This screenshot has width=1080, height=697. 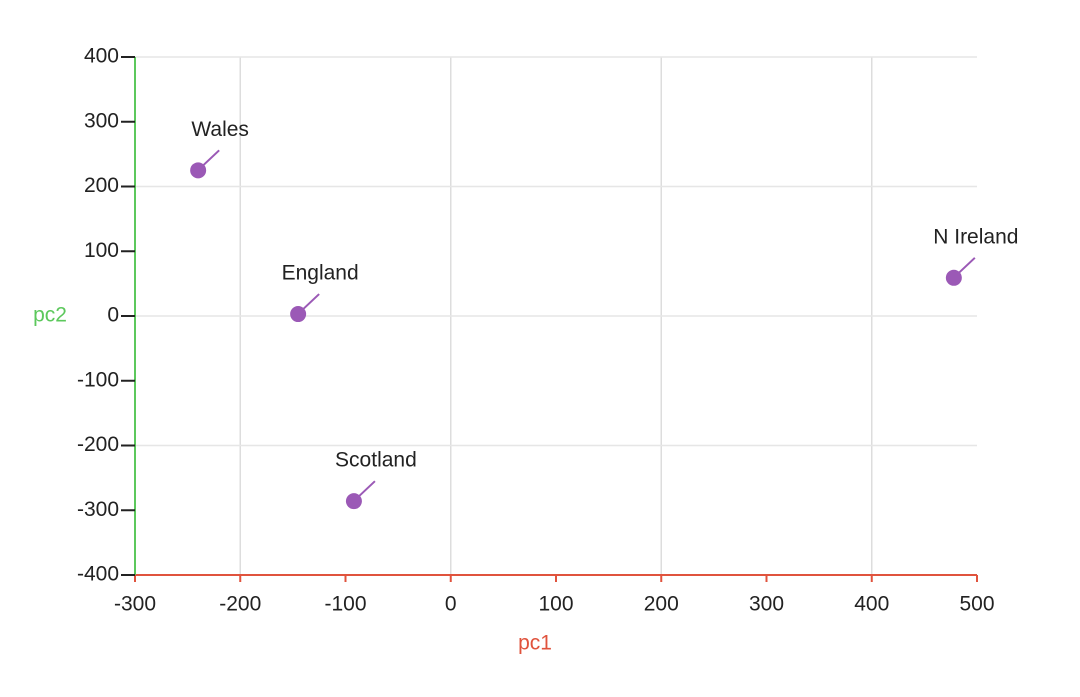 I want to click on y-tick-label: 300, so click(x=101, y=120).